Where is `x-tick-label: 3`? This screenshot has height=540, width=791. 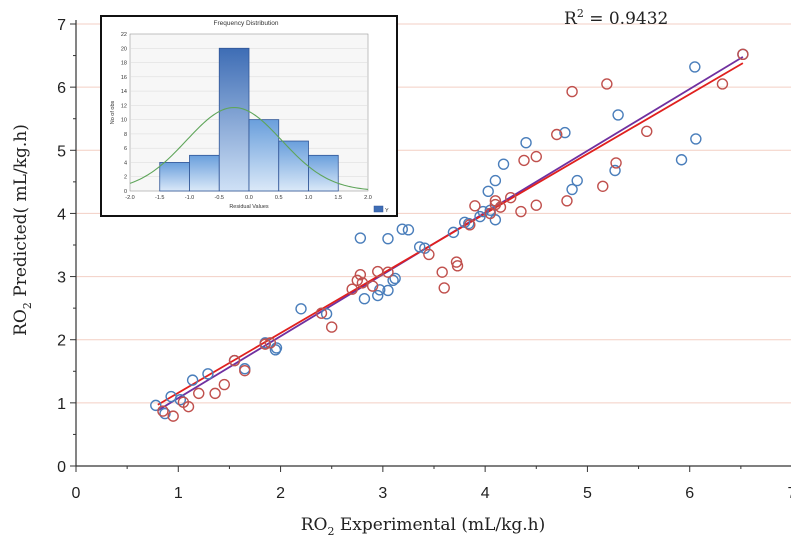 x-tick-label: 3 is located at coordinates (382, 493).